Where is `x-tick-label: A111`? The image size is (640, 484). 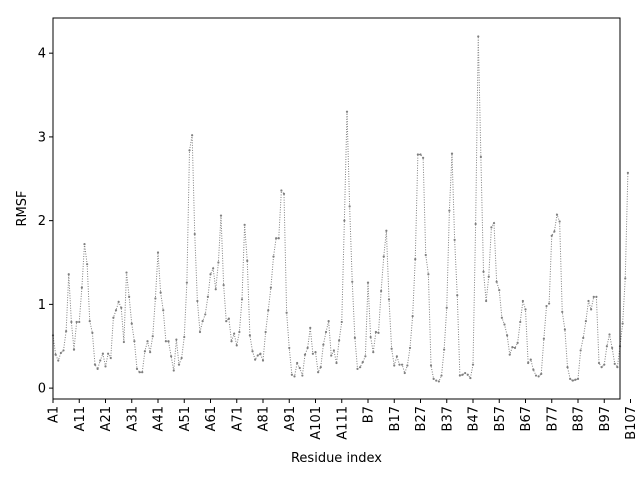 x-tick-label: A111 is located at coordinates (342, 423).